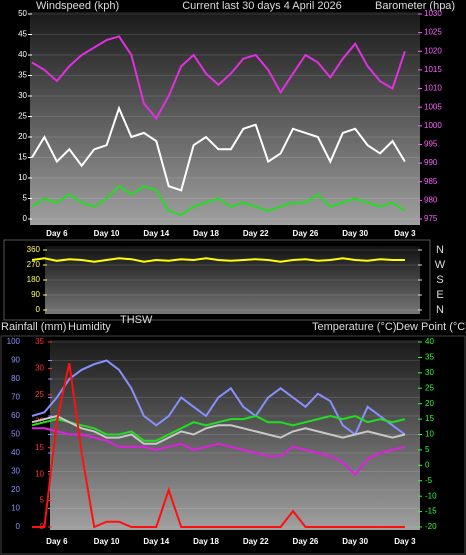 This screenshot has width=466, height=555. What do you see at coordinates (39, 341) in the screenshot?
I see `y3-tick-label: 35` at bounding box center [39, 341].